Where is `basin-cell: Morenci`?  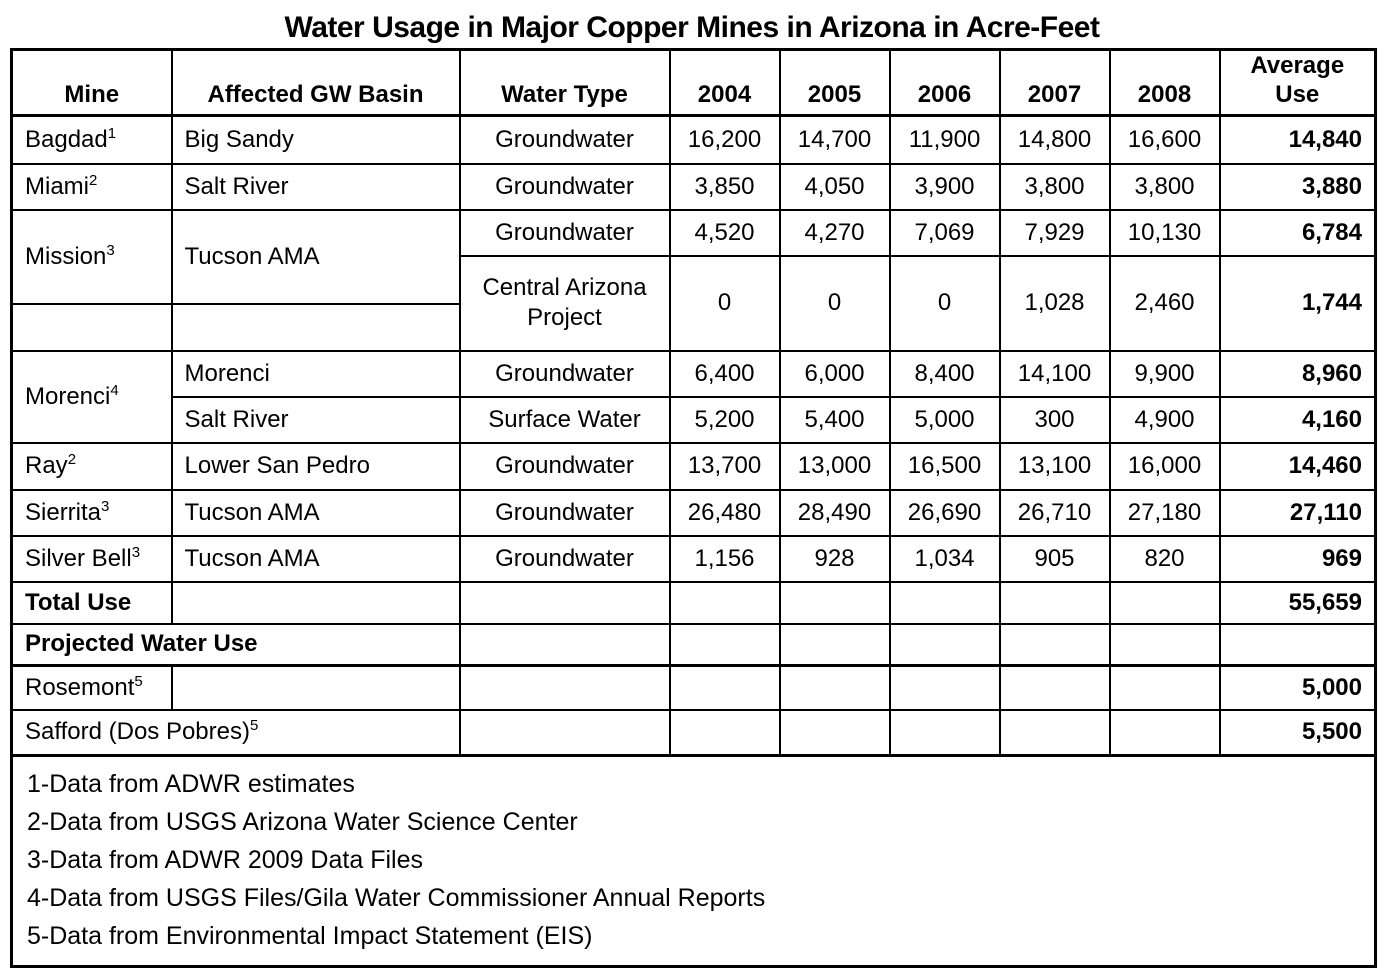
basin-cell: Morenci is located at coordinates (315, 373).